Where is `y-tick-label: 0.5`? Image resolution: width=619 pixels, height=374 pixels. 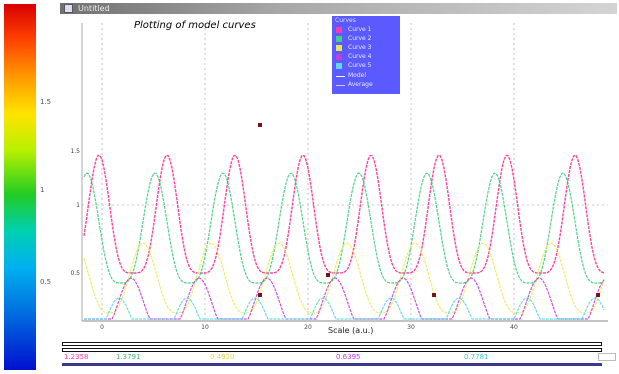 y-tick-label: 0.5 is located at coordinates (75, 273).